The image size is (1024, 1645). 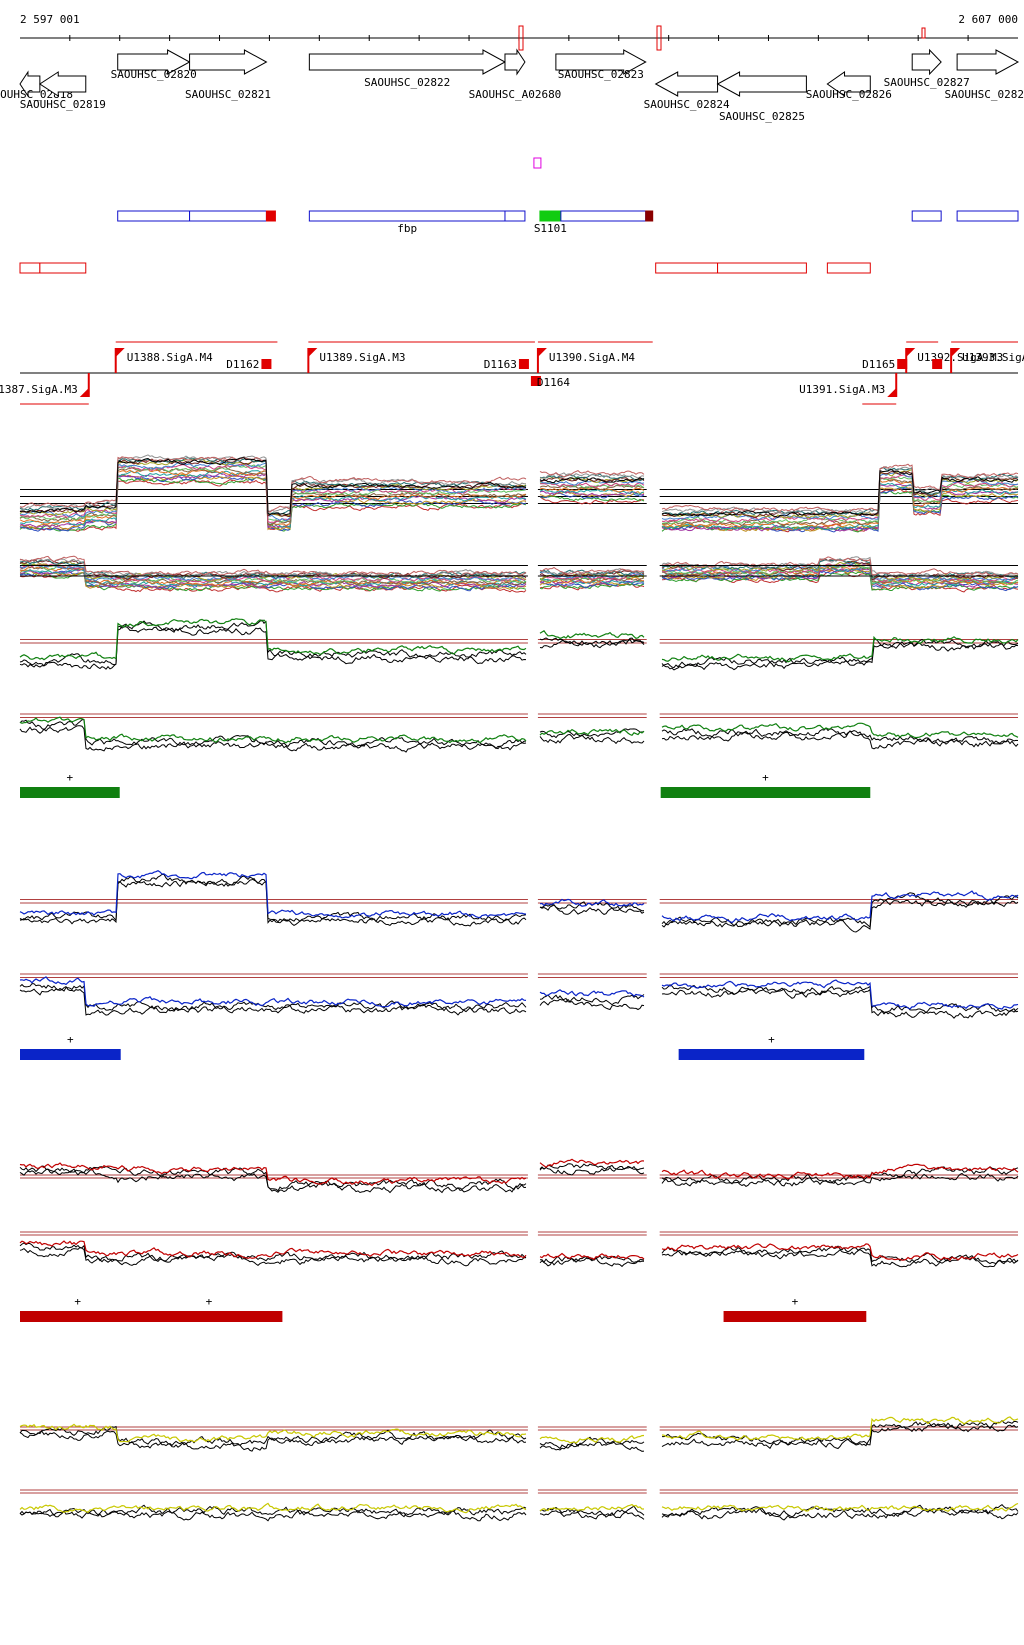 I want to click on downstream-label: D1162, so click(x=242, y=364).